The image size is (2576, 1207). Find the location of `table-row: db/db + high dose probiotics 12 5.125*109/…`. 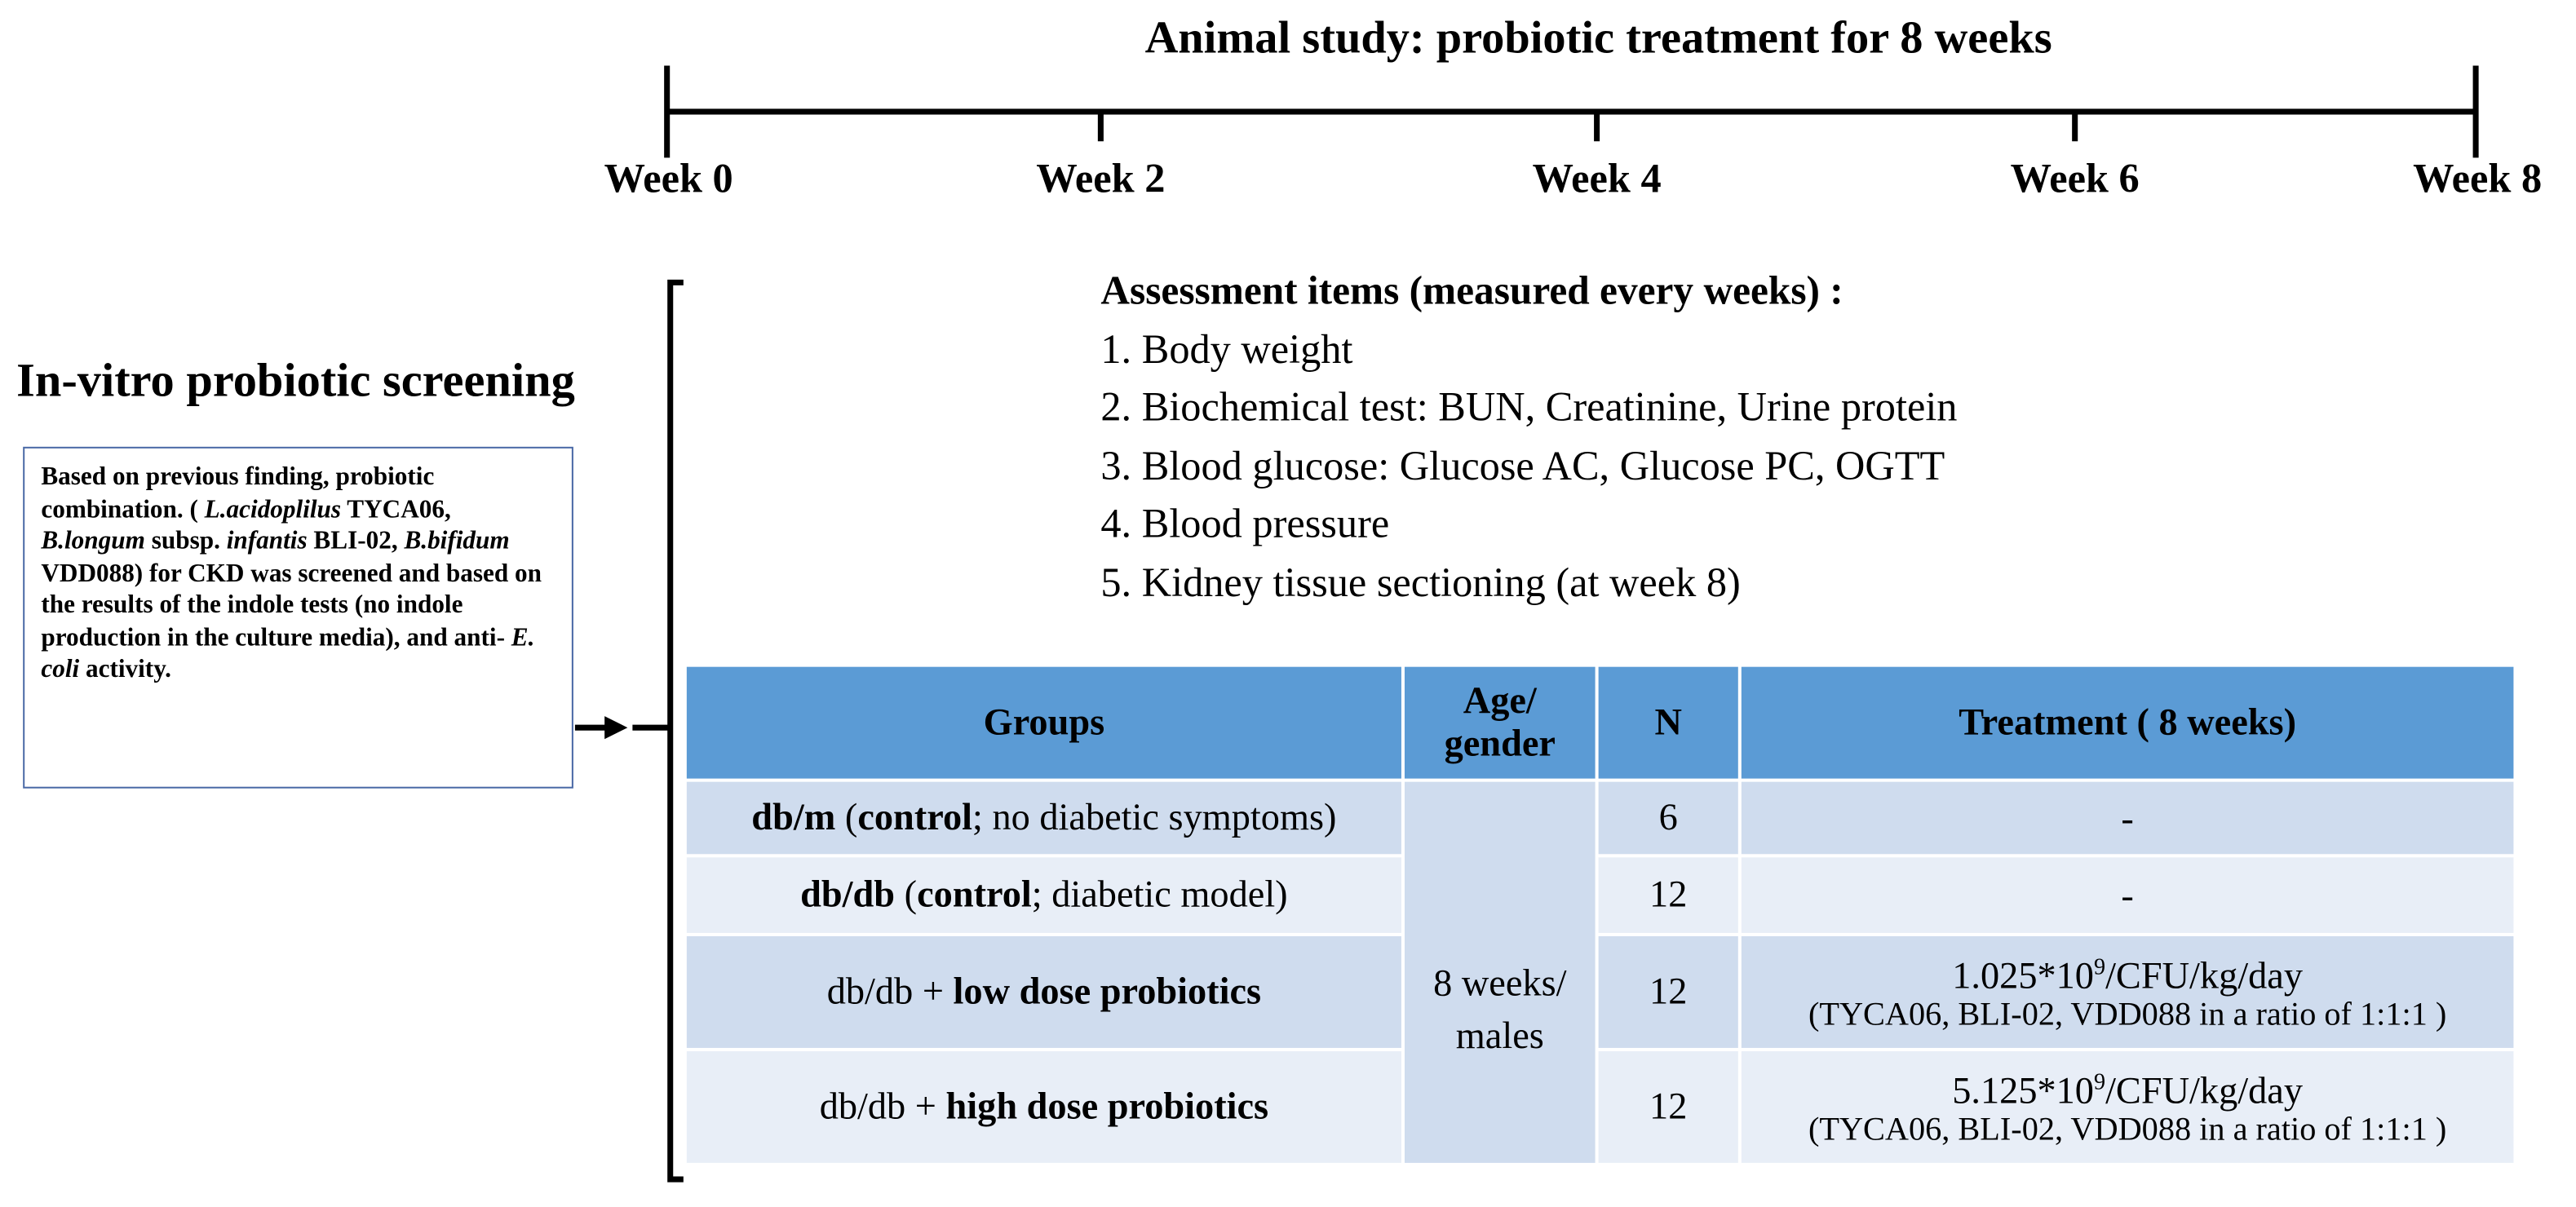

table-row: db/db + high dose probiotics 12 5.125*109/… is located at coordinates (1600, 1107).